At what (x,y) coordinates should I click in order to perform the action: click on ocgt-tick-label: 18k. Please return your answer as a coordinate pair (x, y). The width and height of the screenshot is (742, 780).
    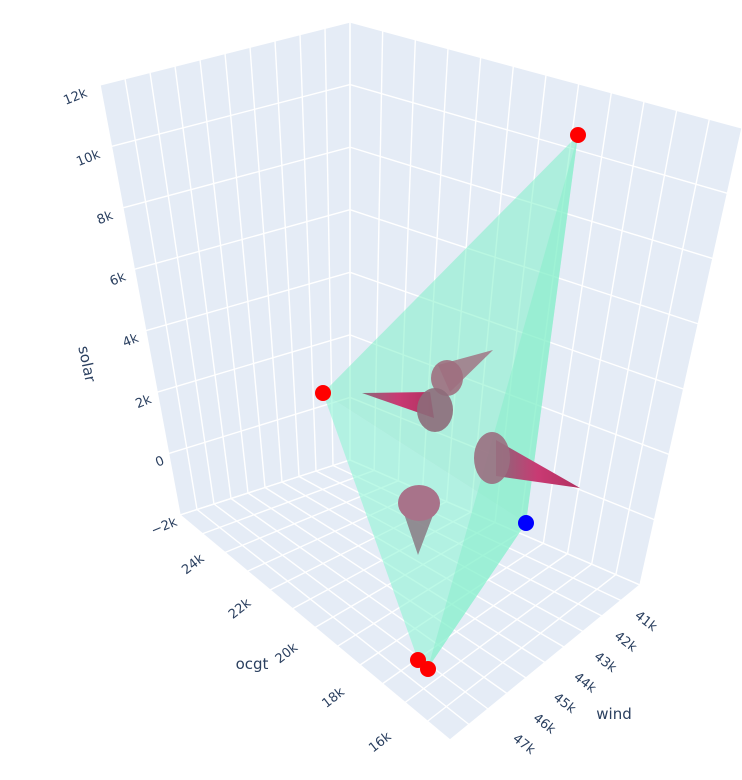
    Looking at the image, I should click on (334, 698).